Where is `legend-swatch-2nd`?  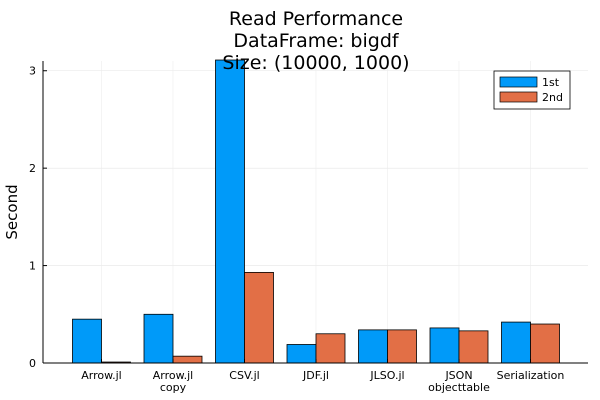
legend-swatch-2nd is located at coordinates (518, 97).